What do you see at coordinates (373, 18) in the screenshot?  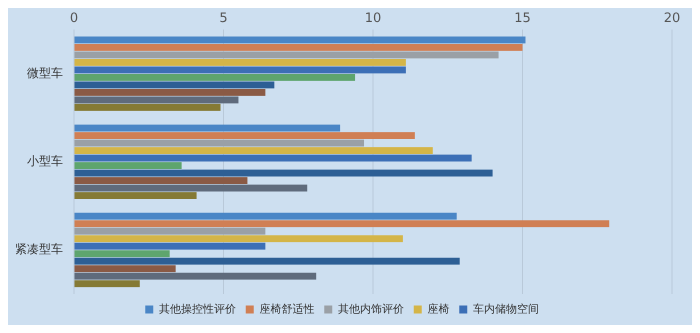 I see `x-tick-label: 10` at bounding box center [373, 18].